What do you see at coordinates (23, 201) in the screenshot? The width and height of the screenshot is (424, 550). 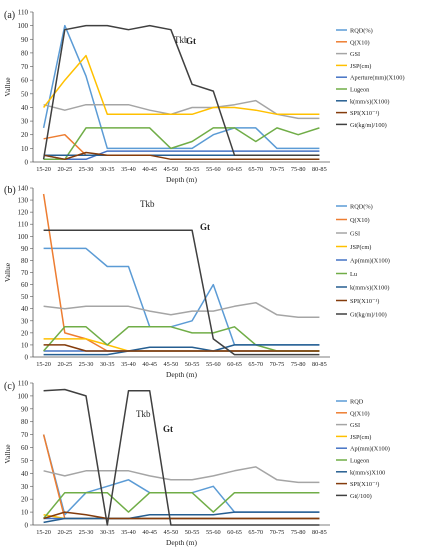 I see `y-tick-label: 130` at bounding box center [23, 201].